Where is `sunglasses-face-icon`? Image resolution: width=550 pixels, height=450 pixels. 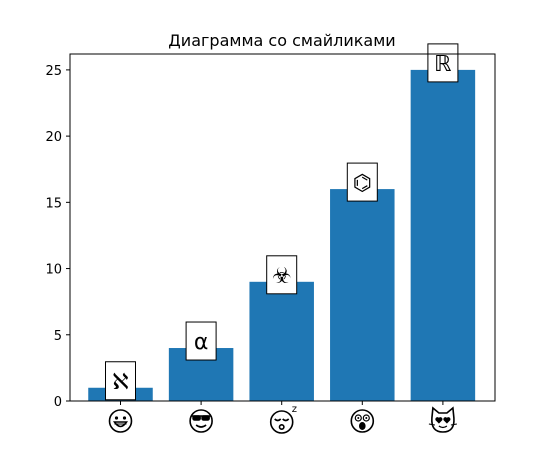 sunglasses-face-icon is located at coordinates (201, 421).